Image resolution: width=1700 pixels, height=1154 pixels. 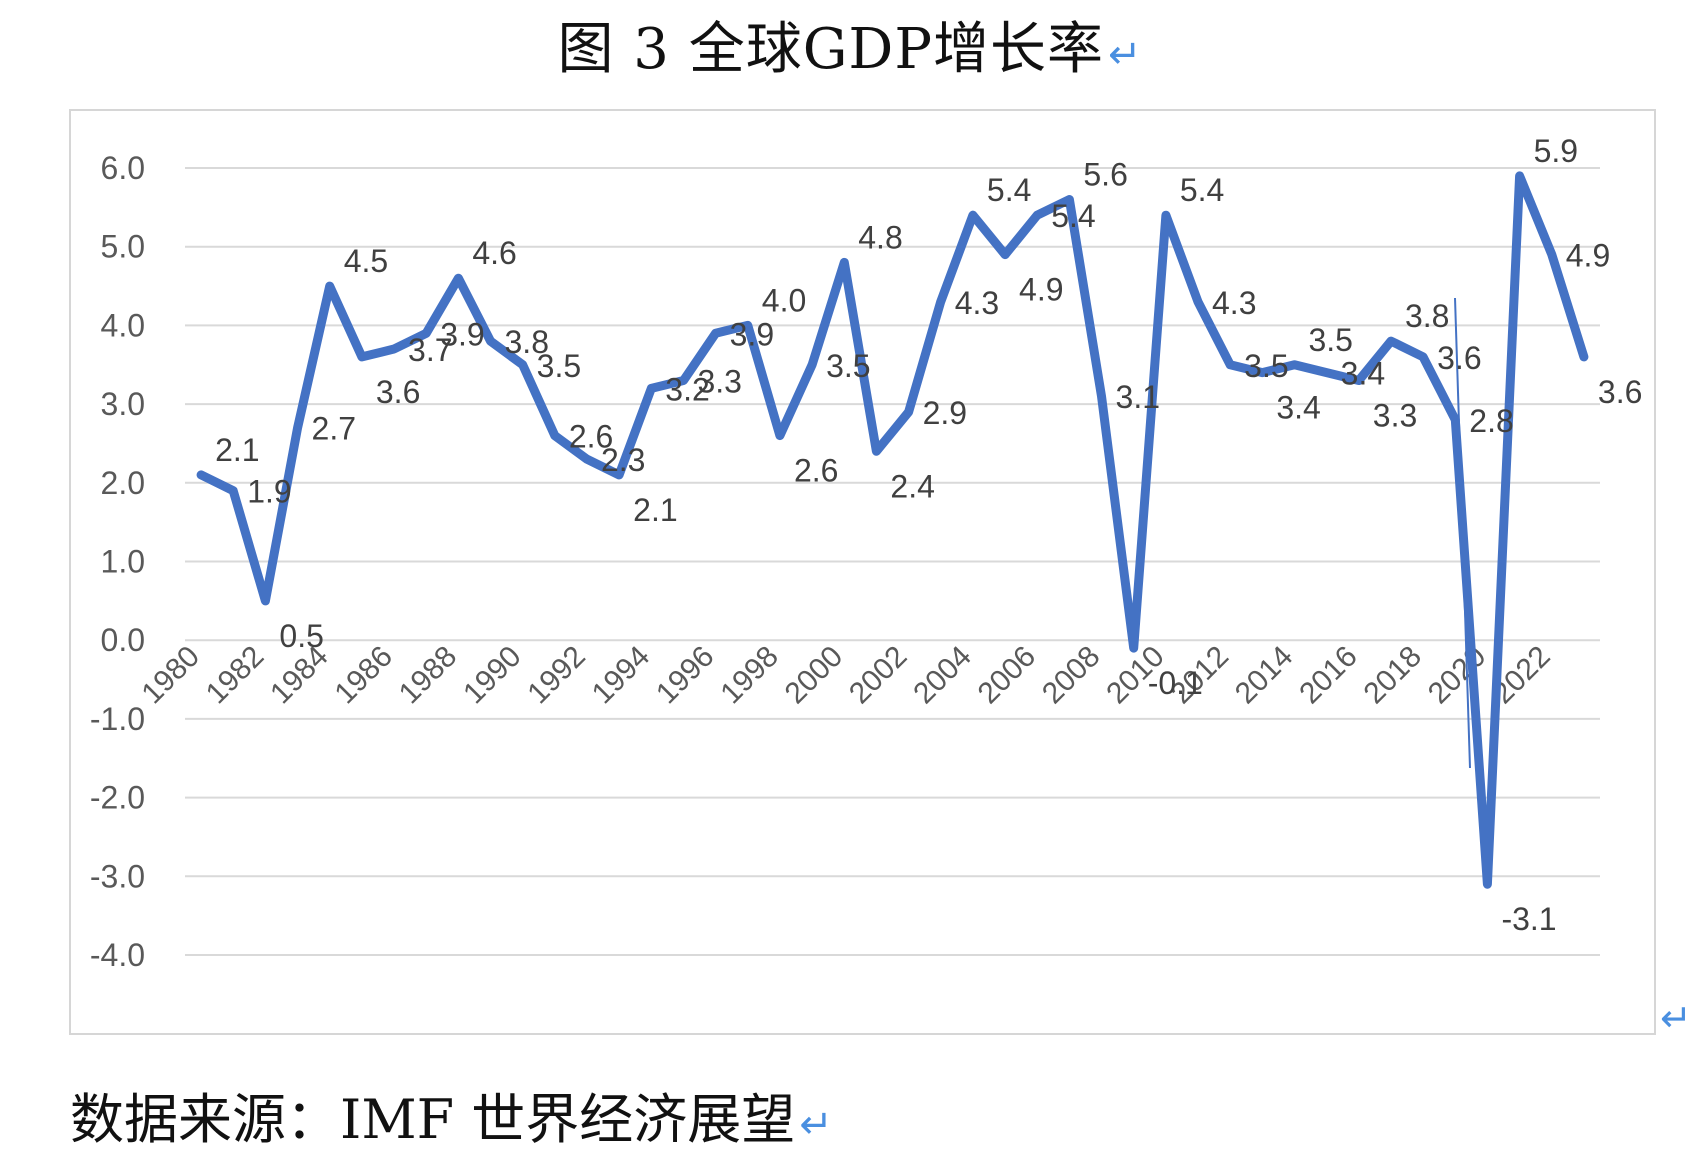 What do you see at coordinates (117, 955) in the screenshot?
I see `y-tick-label: -4.0` at bounding box center [117, 955].